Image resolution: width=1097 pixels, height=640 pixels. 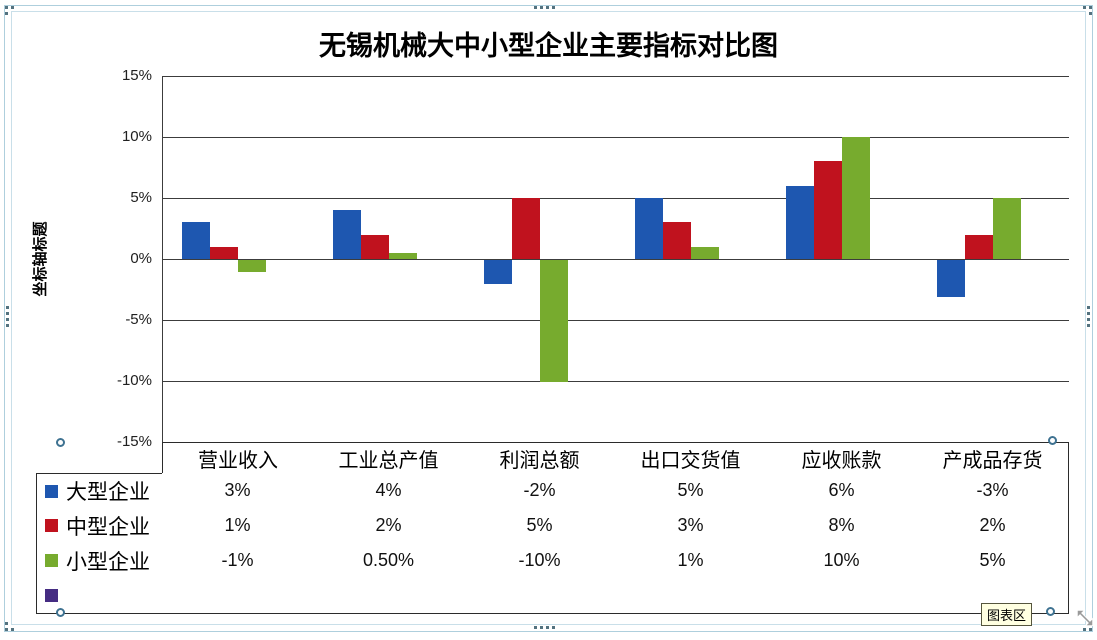 What do you see at coordinates (548, 46) in the screenshot?
I see `chart-title: 无锡机械大中小型企业主要指标对比图` at bounding box center [548, 46].